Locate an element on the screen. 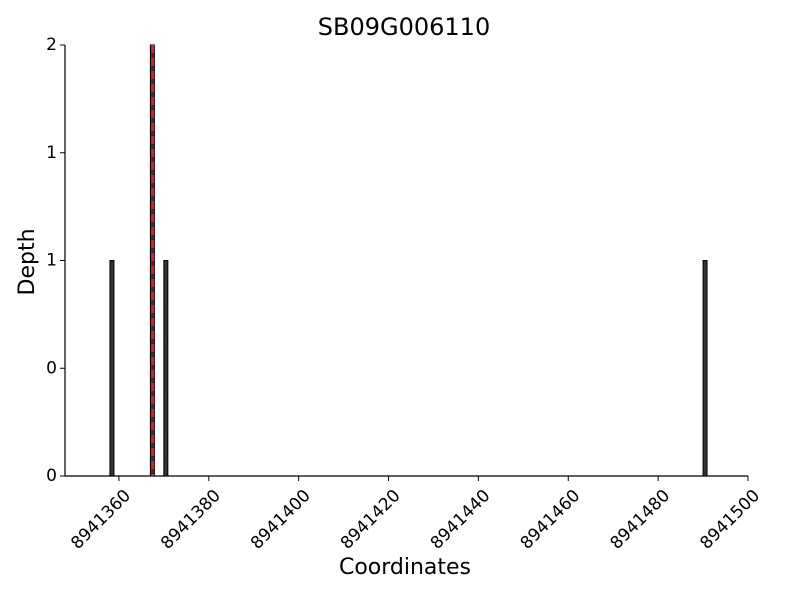 The image size is (800, 604). x-tick-label: 8941420 is located at coordinates (371, 520).